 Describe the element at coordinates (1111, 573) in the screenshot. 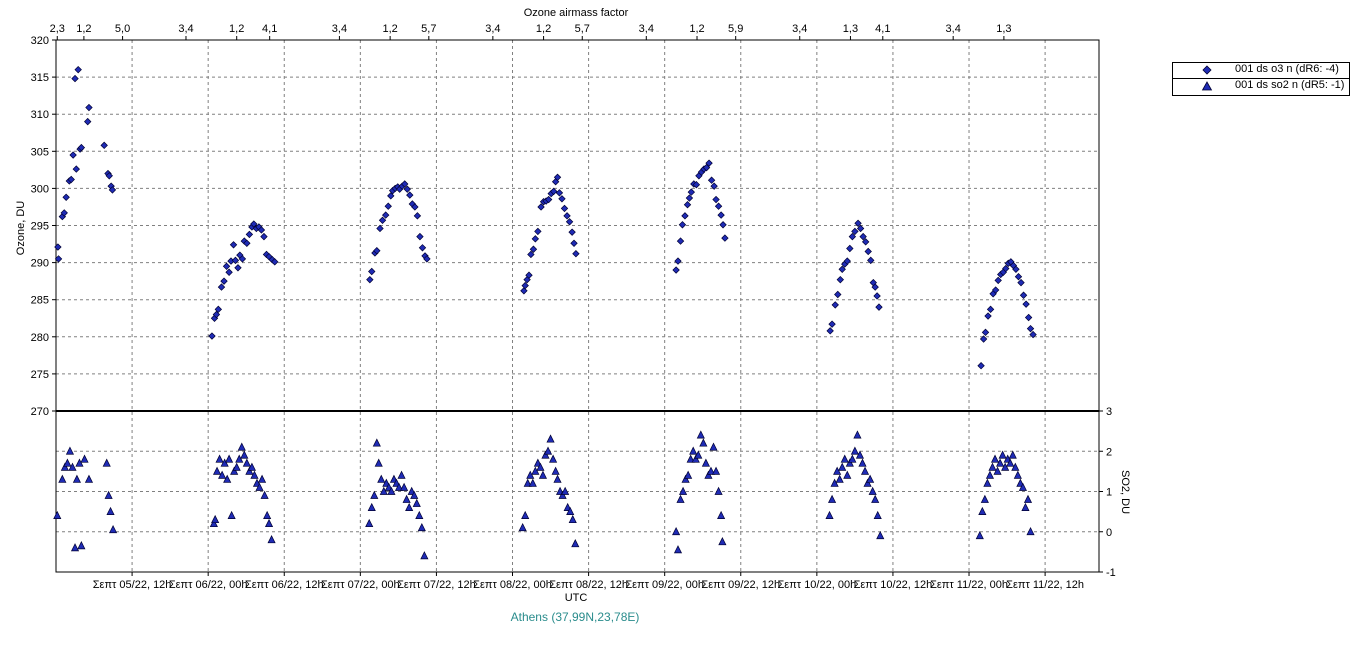

I see `y-tick-label-so2: -1` at that location.